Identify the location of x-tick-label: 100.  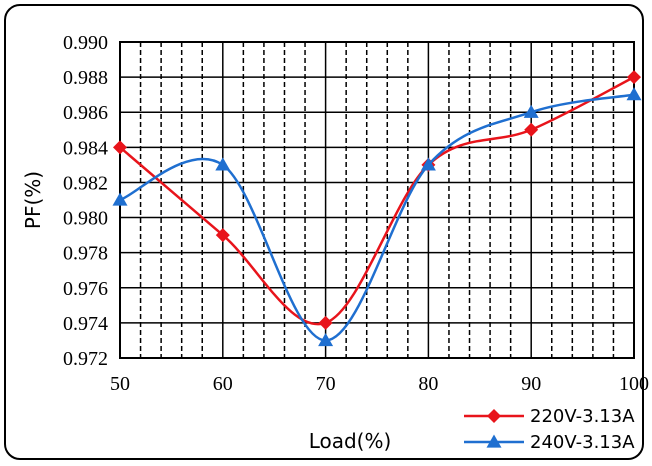
(634, 384).